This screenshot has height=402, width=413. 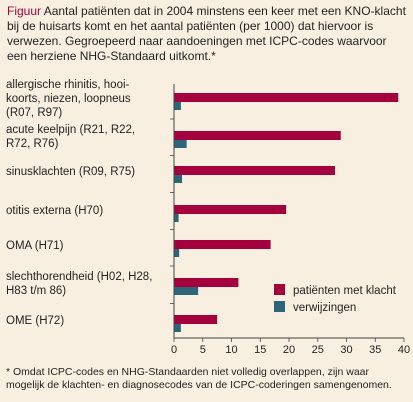 What do you see at coordinates (375, 350) in the screenshot?
I see `x-tick-label: 35` at bounding box center [375, 350].